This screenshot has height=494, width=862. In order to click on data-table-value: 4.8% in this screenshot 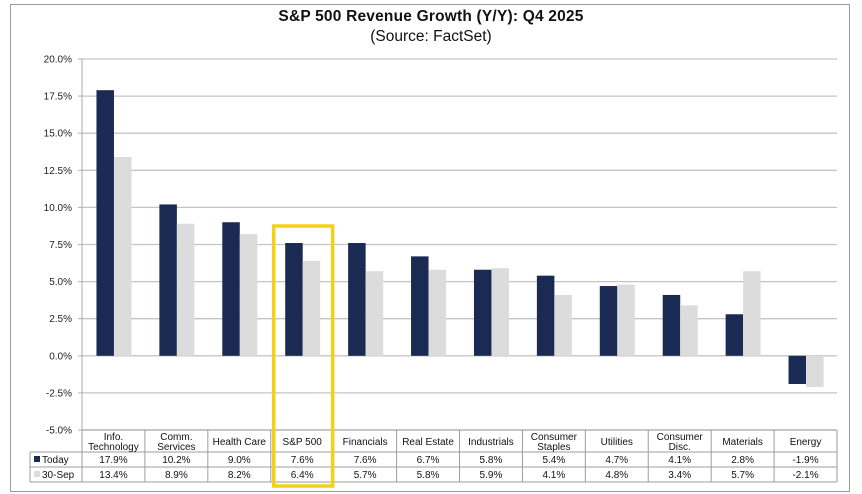, I will do `click(616, 475)`.